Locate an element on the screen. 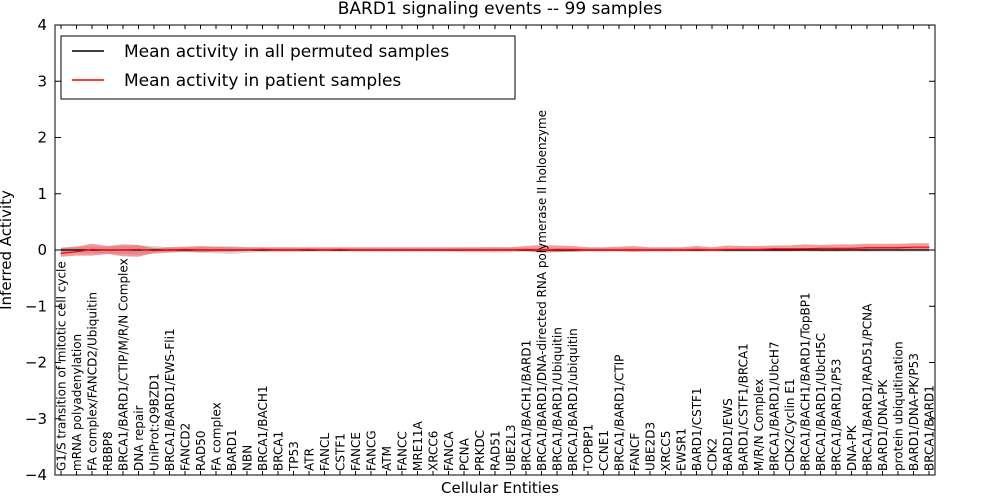  x-tick-label: RBBP8 is located at coordinates (108, 451).